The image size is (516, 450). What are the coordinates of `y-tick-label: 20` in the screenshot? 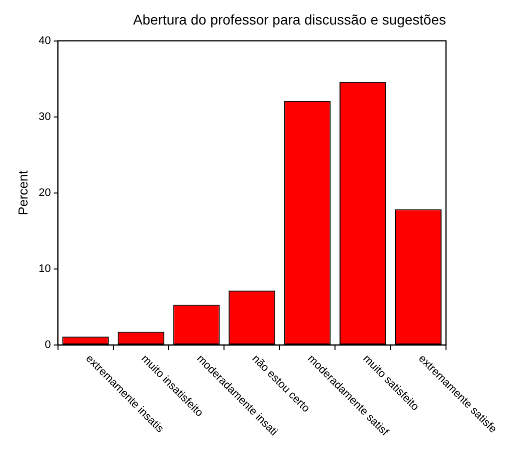 It's located at (44, 192).